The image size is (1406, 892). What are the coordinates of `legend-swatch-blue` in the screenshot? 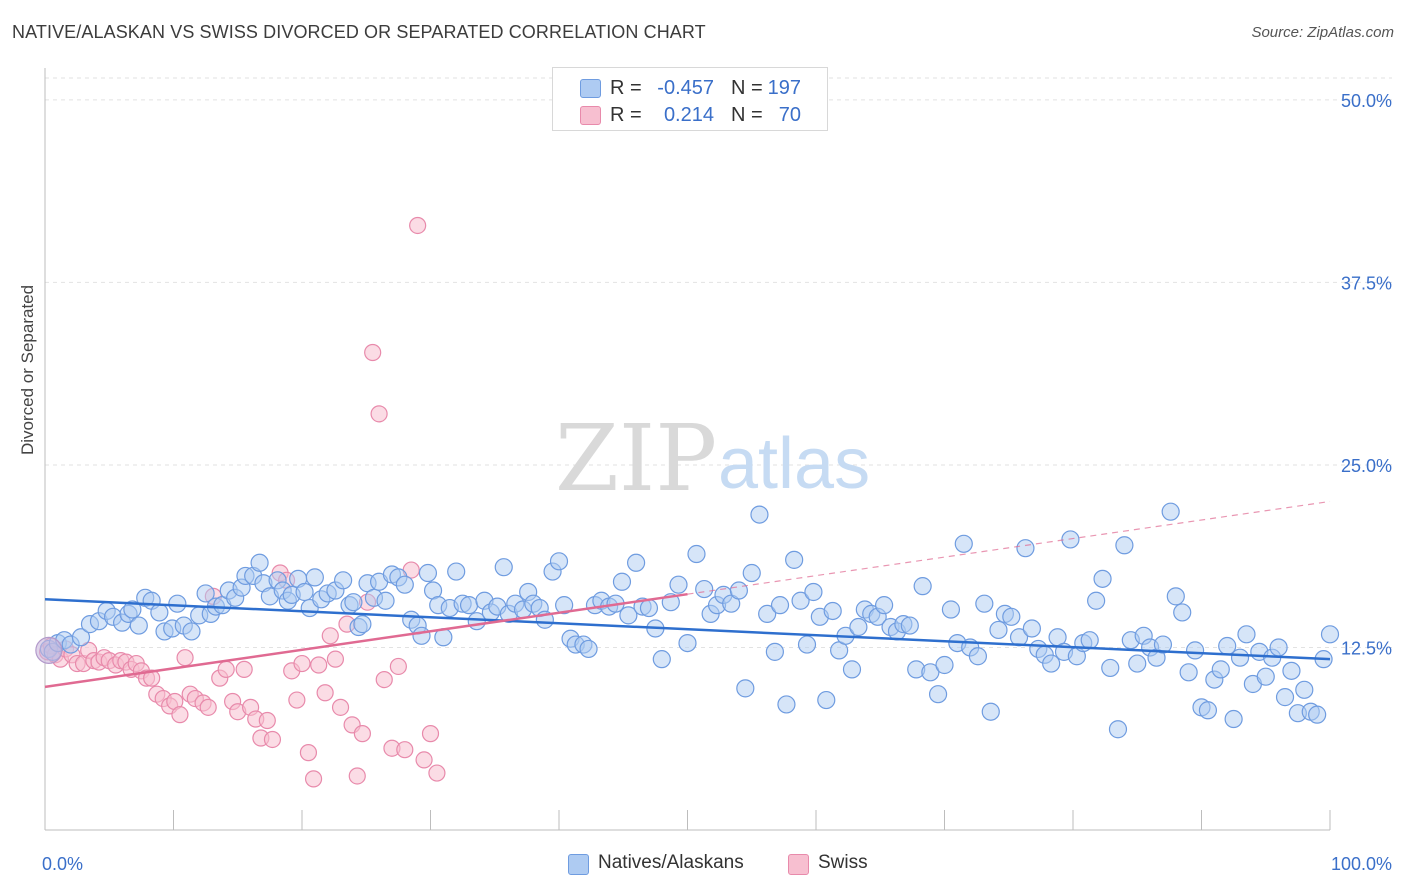 It's located at (590, 88).